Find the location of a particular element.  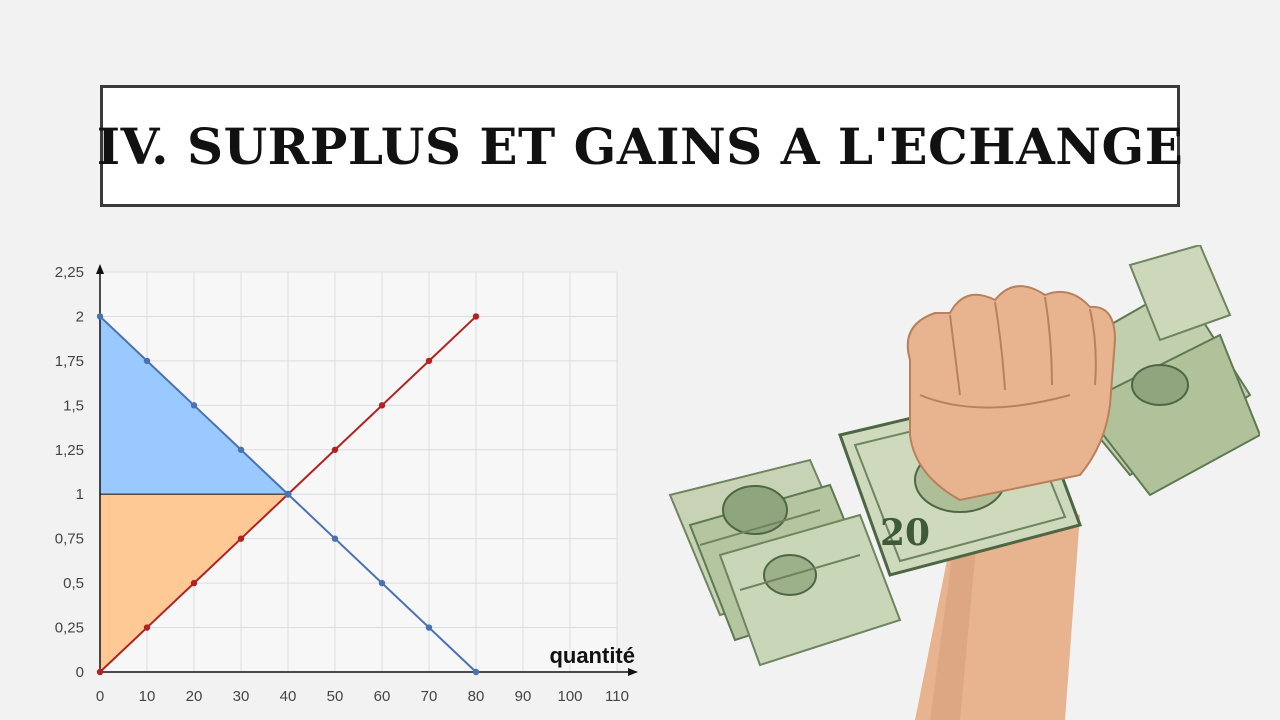

y-tick-label: 1,5 is located at coordinates (73, 405).